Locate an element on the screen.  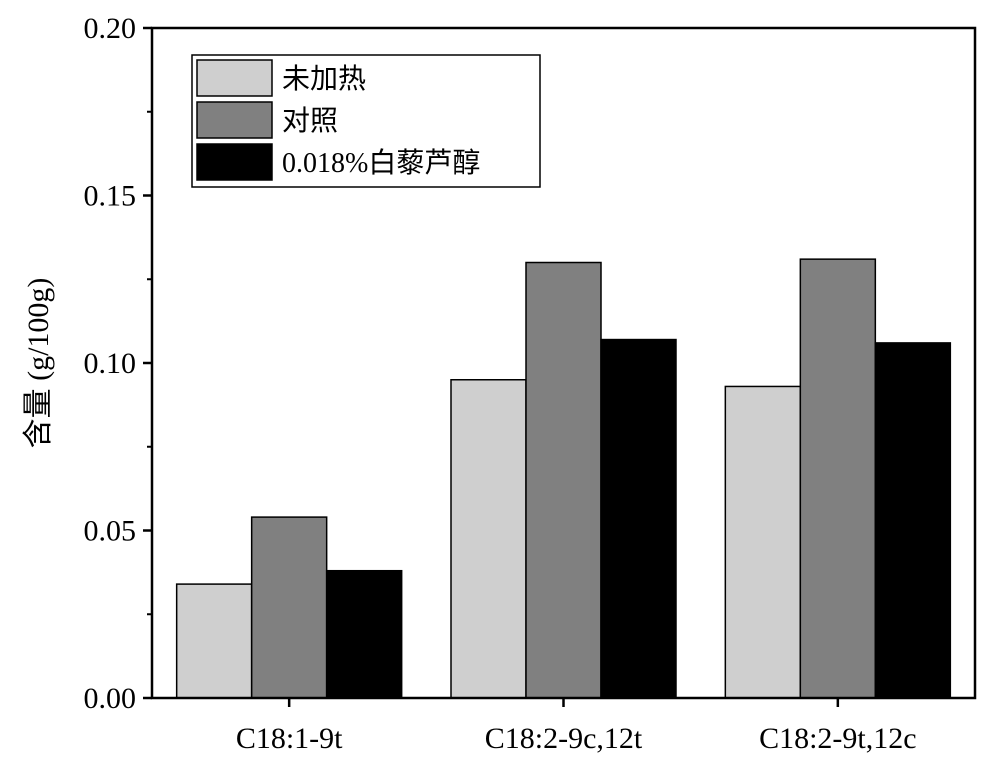
x-category-label: C18:2-9c,12t is located at coordinates (564, 738).